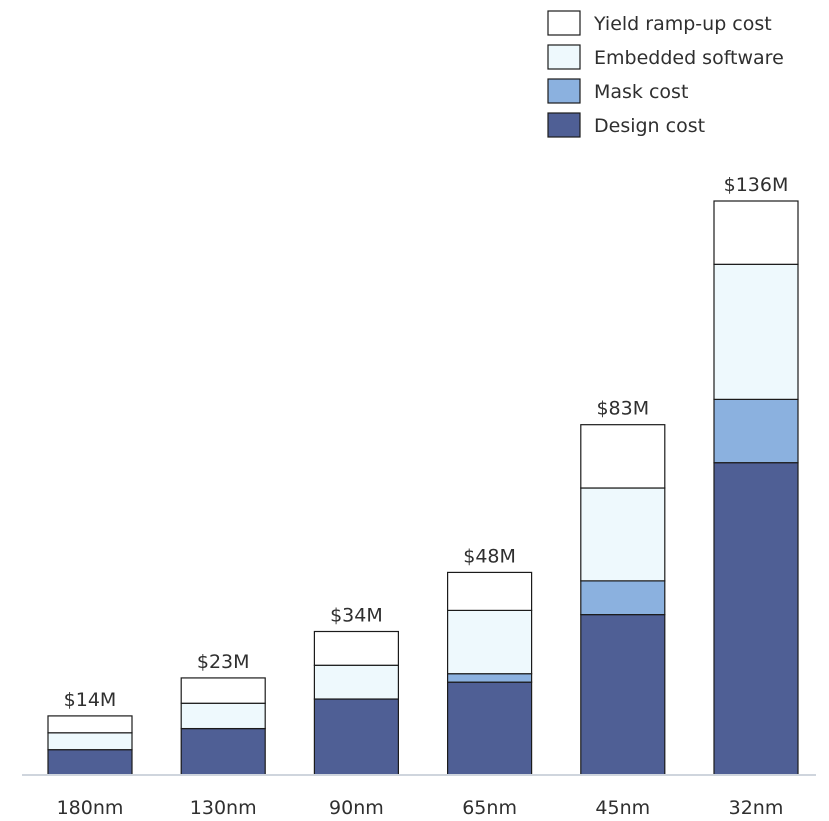 The image size is (829, 821). What do you see at coordinates (490, 678) in the screenshot?
I see `bar-segment-65nm-mask-cost` at bounding box center [490, 678].